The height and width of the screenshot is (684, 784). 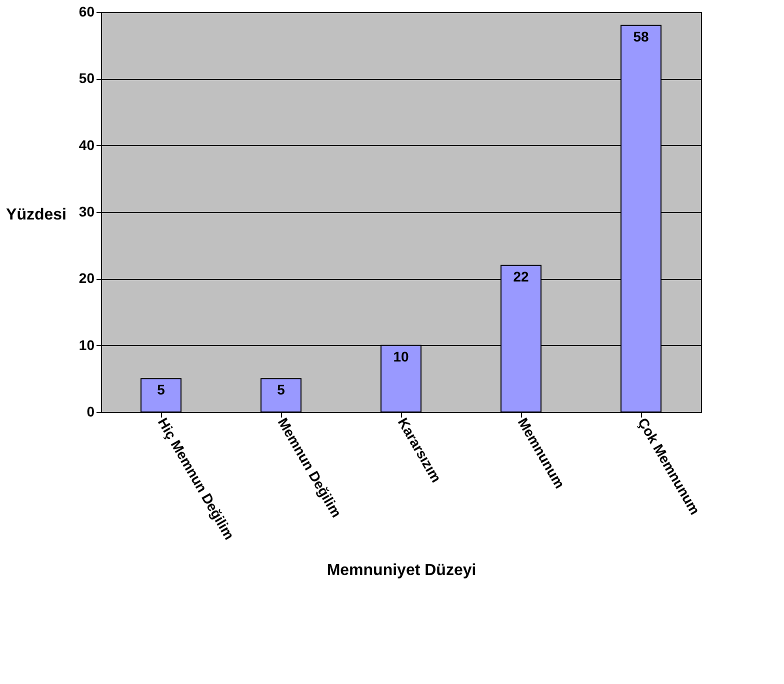 I want to click on data-label: 22, so click(x=521, y=276).